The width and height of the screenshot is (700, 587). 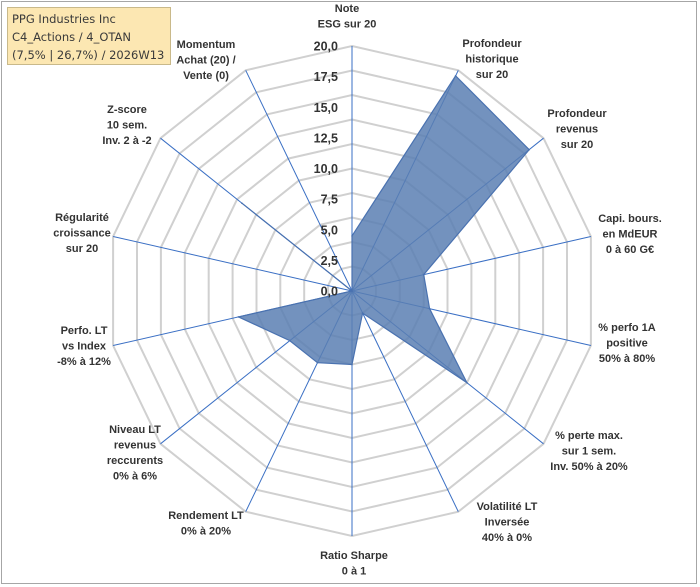 What do you see at coordinates (64, 19) in the screenshot?
I see `company-name: PPG Industries Inc` at bounding box center [64, 19].